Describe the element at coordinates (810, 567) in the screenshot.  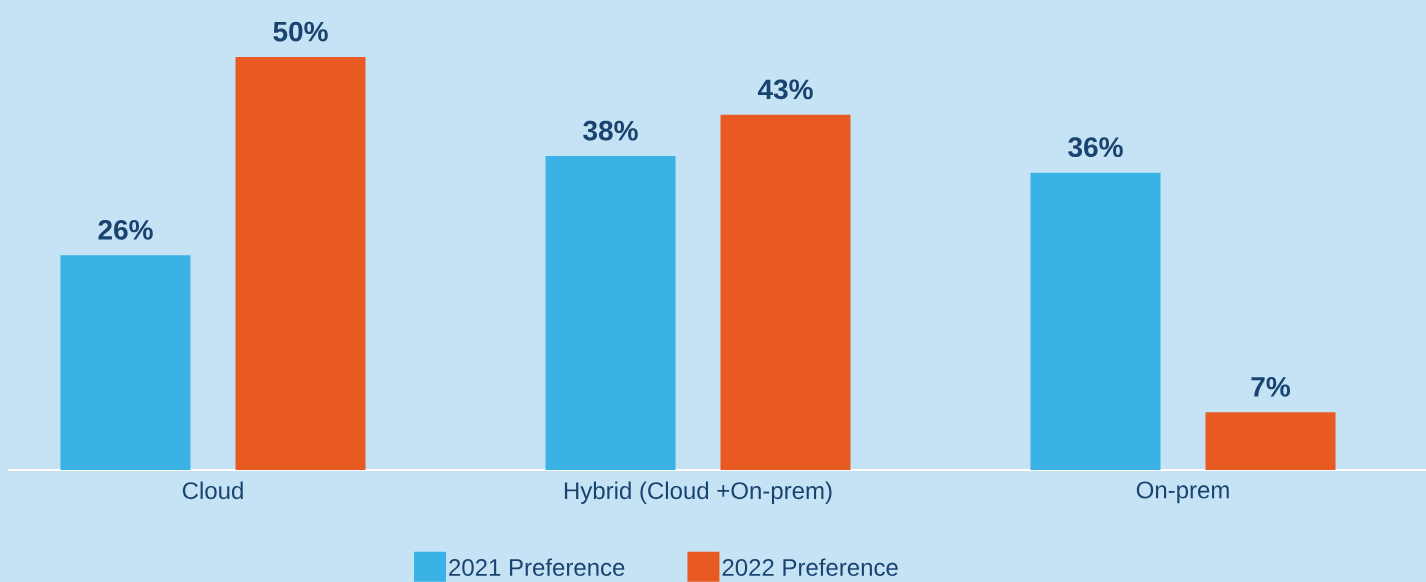
I see `legend-label: 2022 Preference` at that location.